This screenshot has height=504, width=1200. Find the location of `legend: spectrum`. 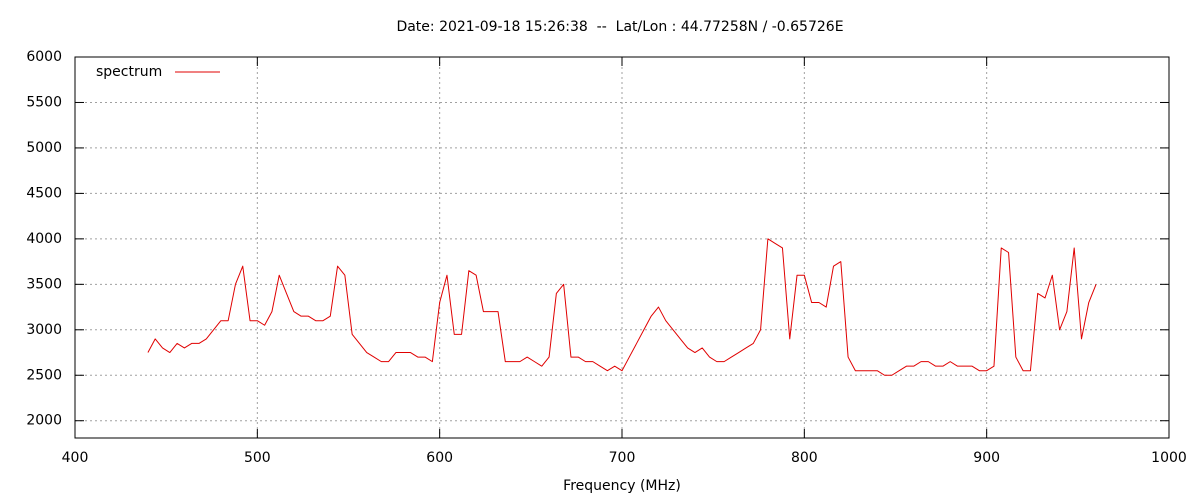

legend: spectrum is located at coordinates (158, 72).